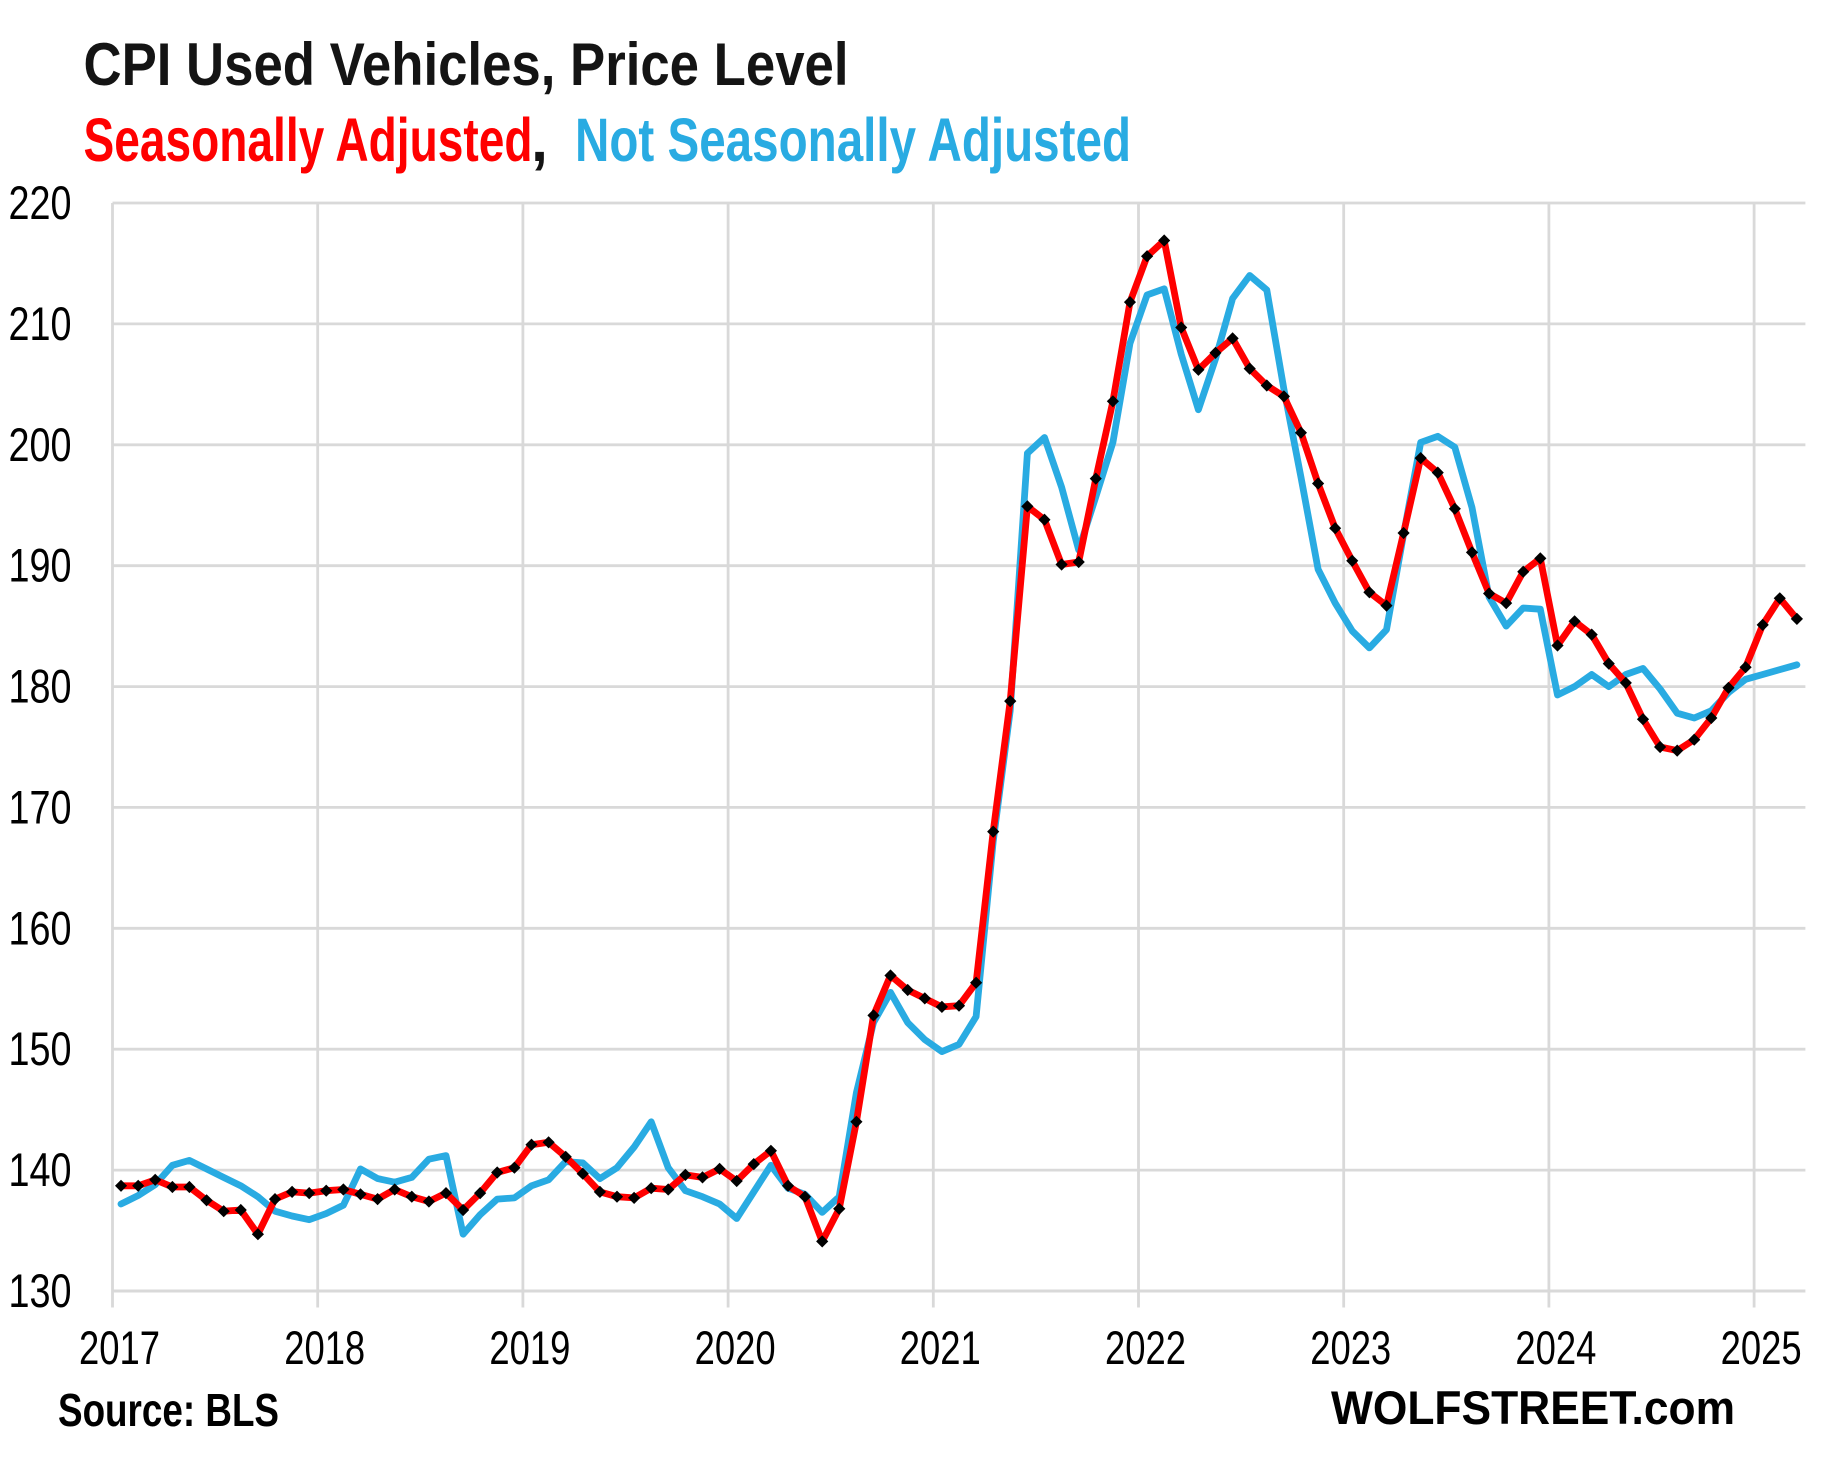 This screenshot has height=1460, width=1825. I want to click on svg-text: 2023, so click(1350, 1347).